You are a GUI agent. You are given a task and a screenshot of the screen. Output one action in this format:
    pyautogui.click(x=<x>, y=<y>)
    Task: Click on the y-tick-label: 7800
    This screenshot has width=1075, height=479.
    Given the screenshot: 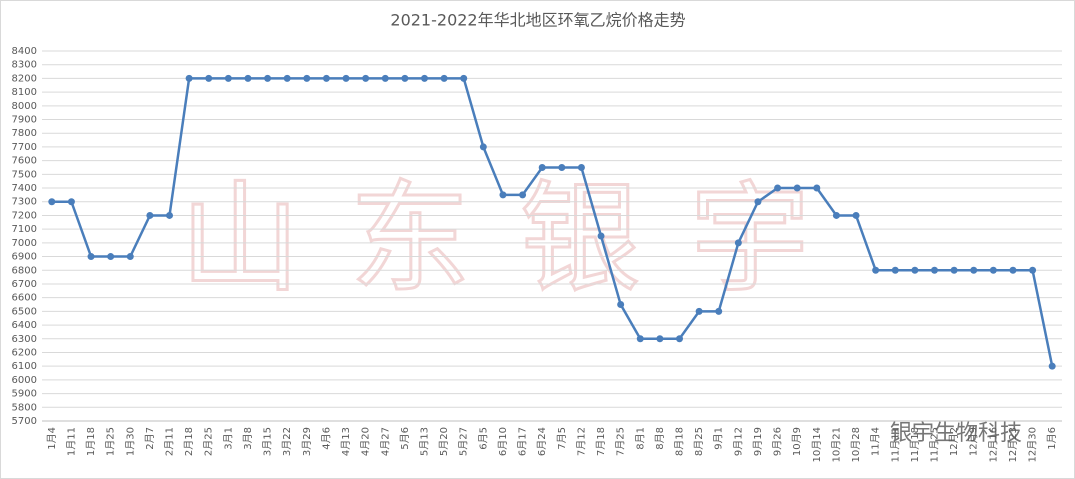 What is the action you would take?
    pyautogui.click(x=24, y=133)
    